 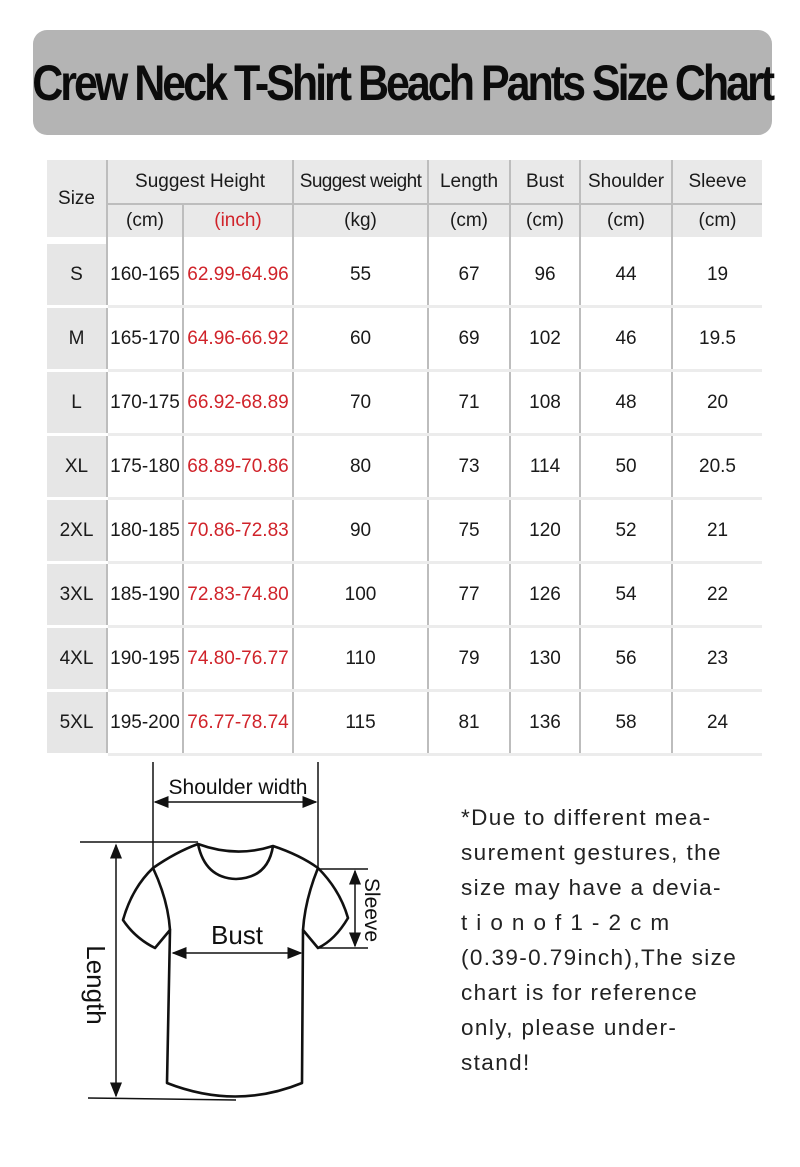 What do you see at coordinates (144, 276) in the screenshot?
I see `cell-cm: 160-165` at bounding box center [144, 276].